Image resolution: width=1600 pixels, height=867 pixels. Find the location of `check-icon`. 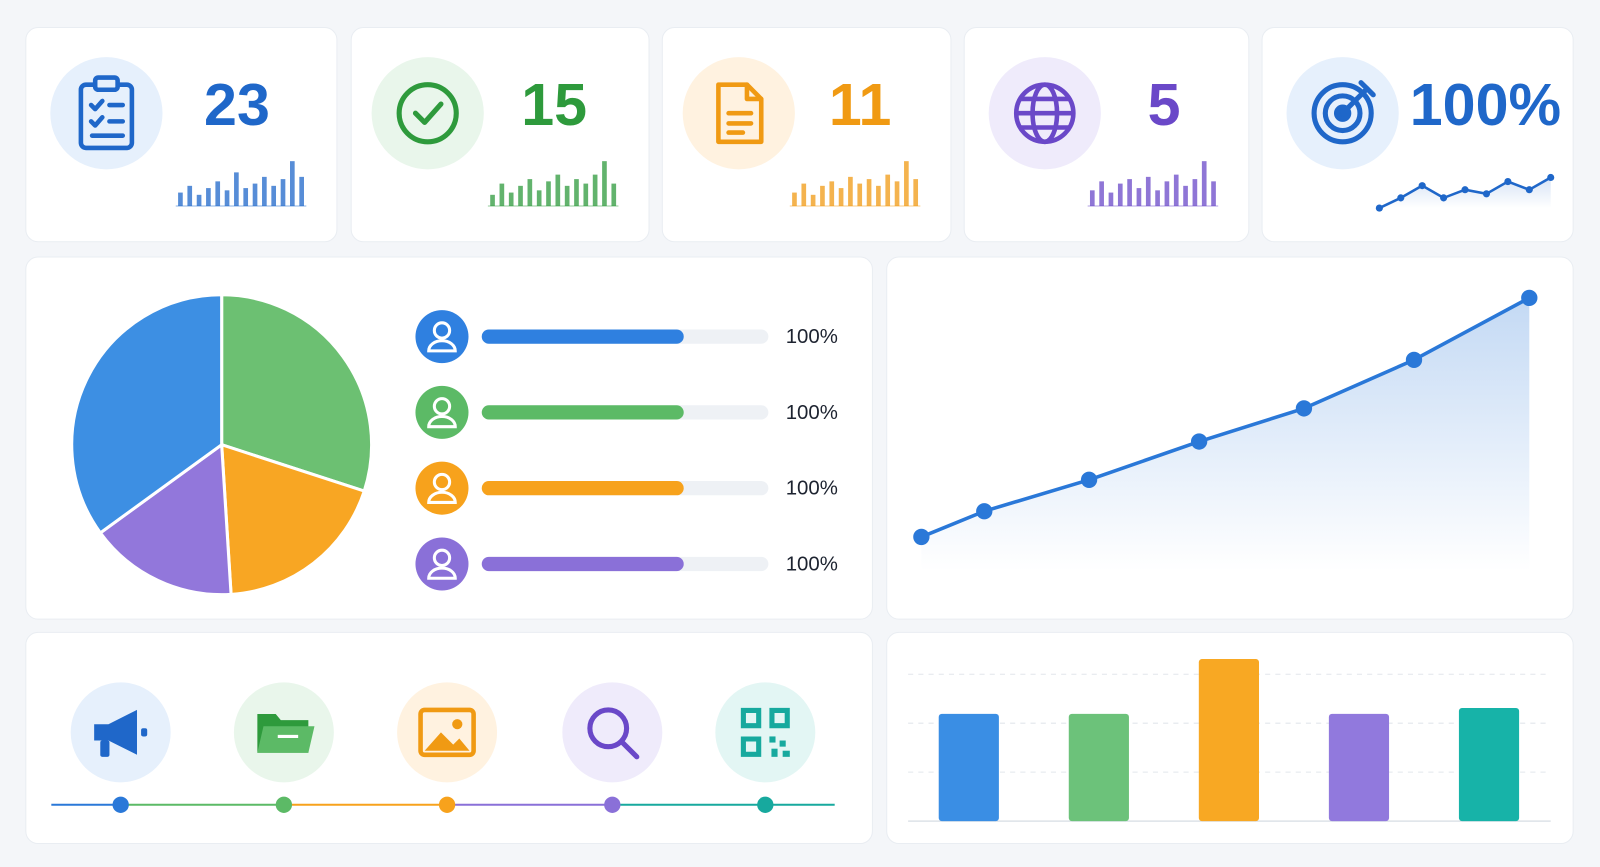

check-icon is located at coordinates (427, 113).